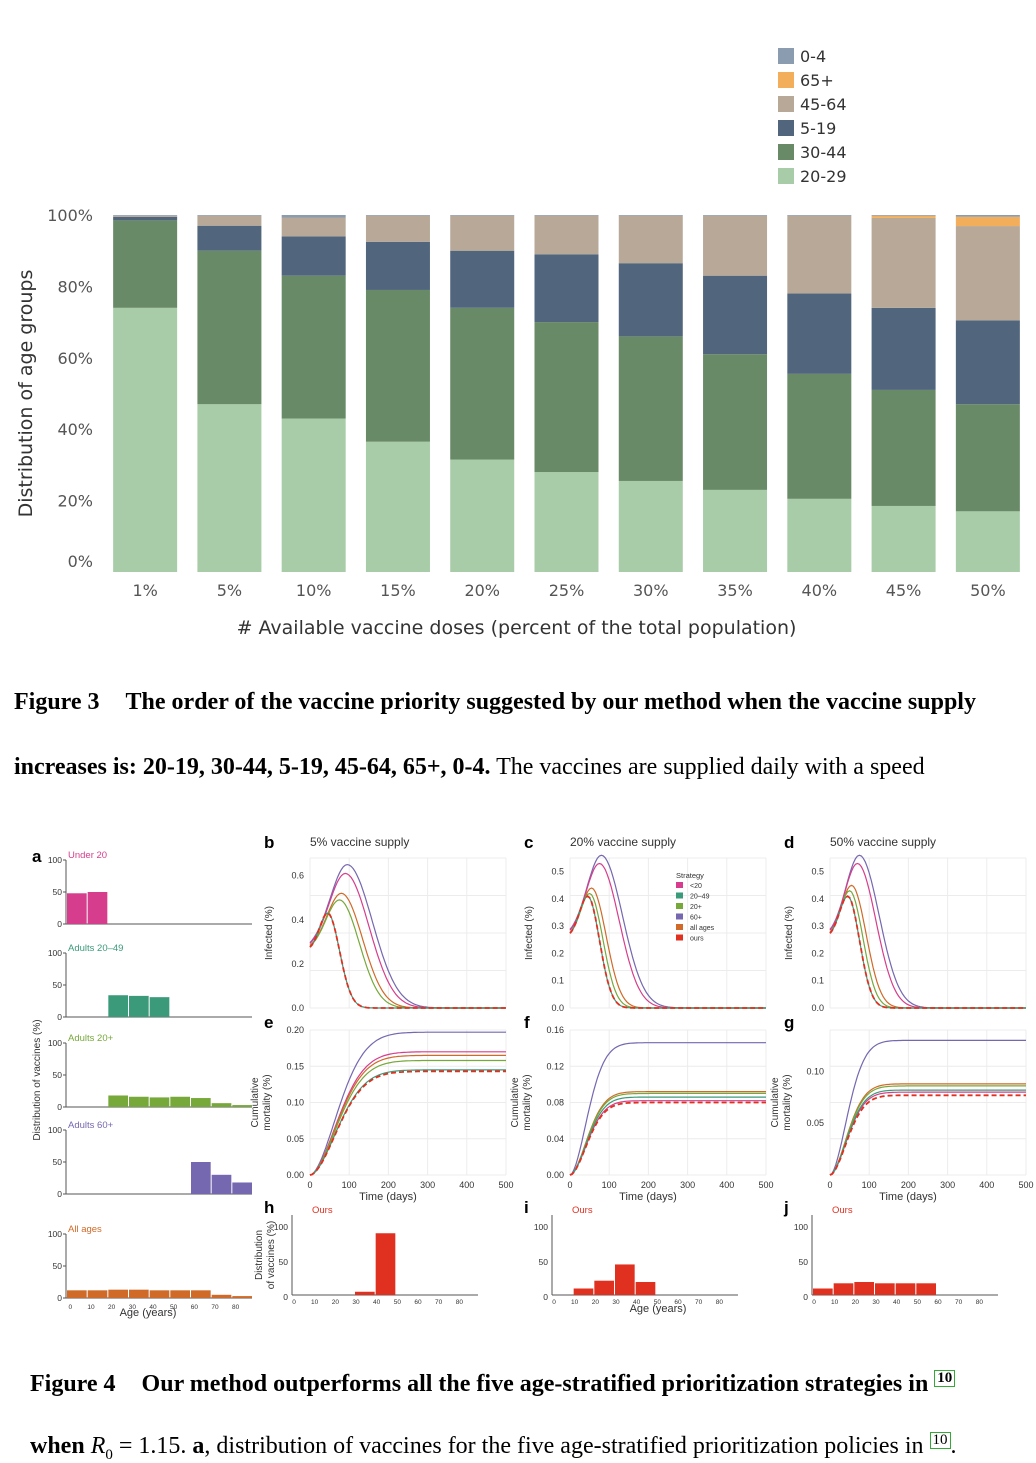  I want to click on panel-letter-f: f, so click(527, 1022).